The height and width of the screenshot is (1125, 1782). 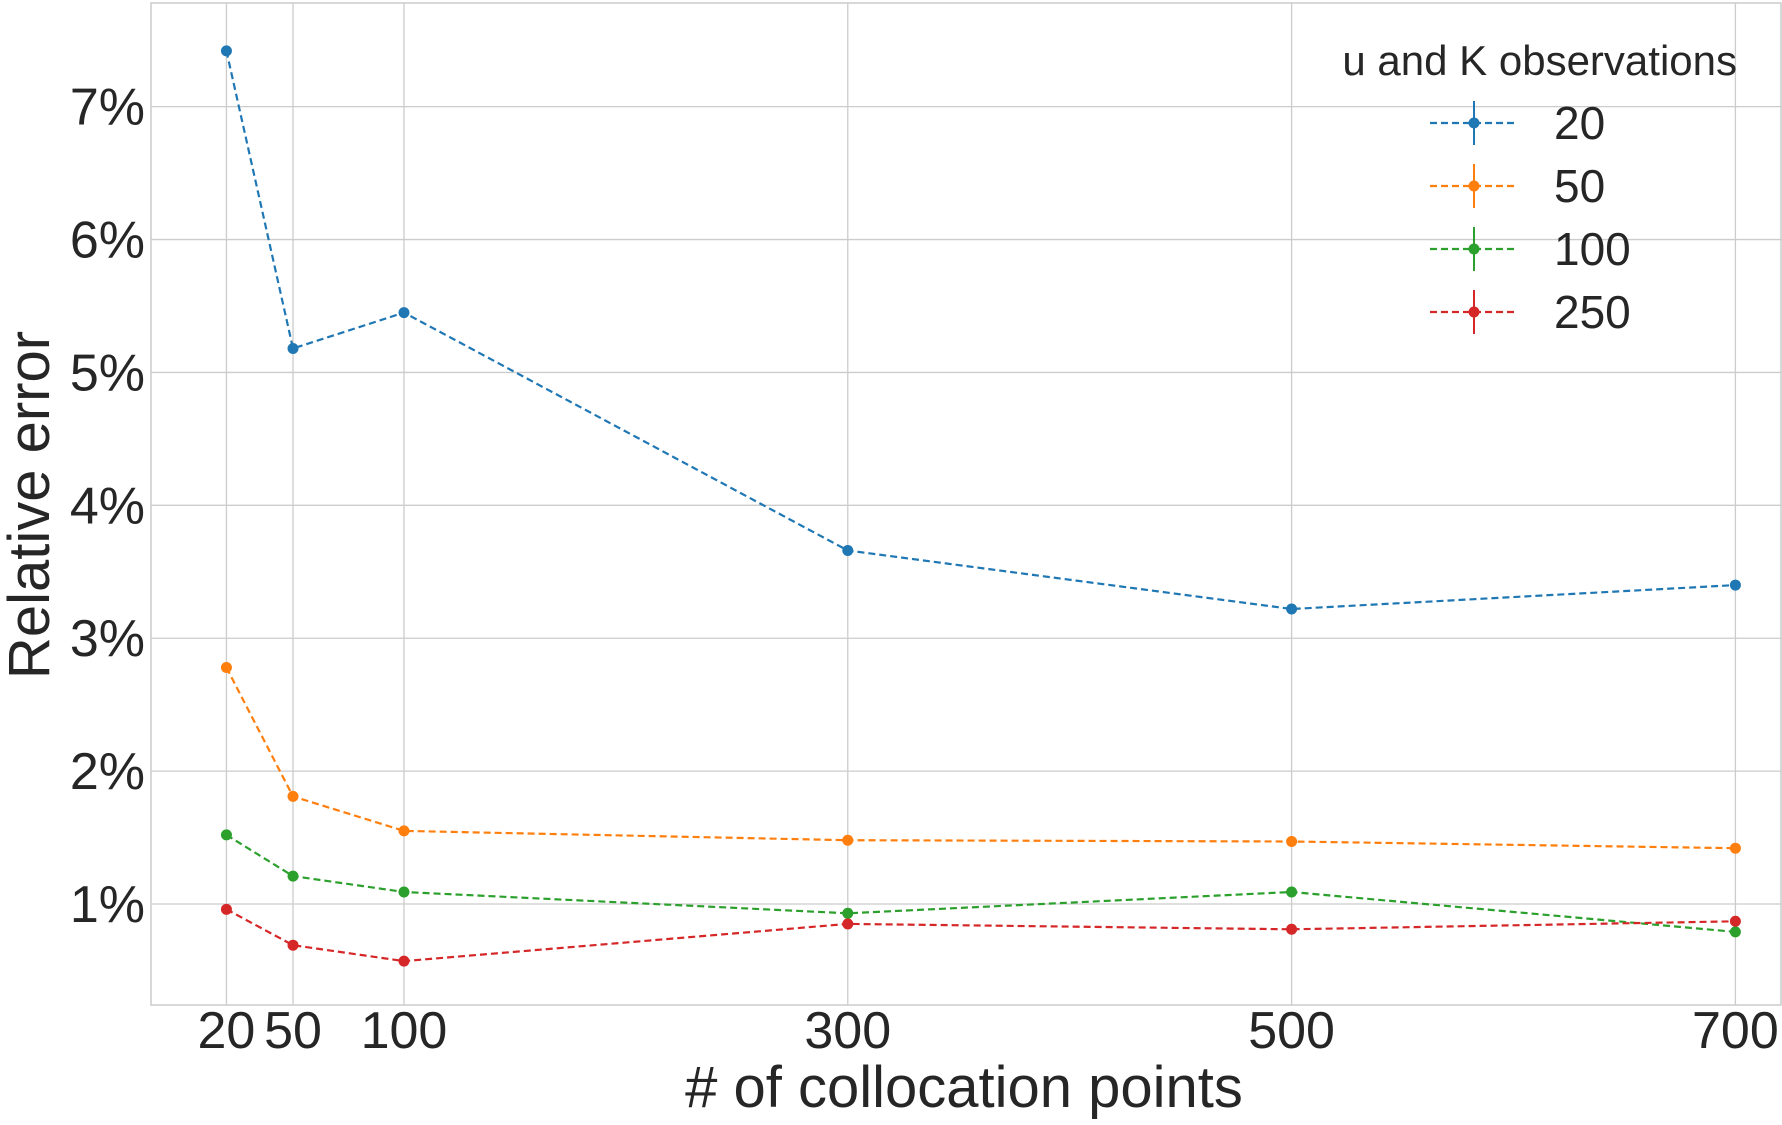 I want to click on y-tick-label: 2%, so click(x=107, y=772).